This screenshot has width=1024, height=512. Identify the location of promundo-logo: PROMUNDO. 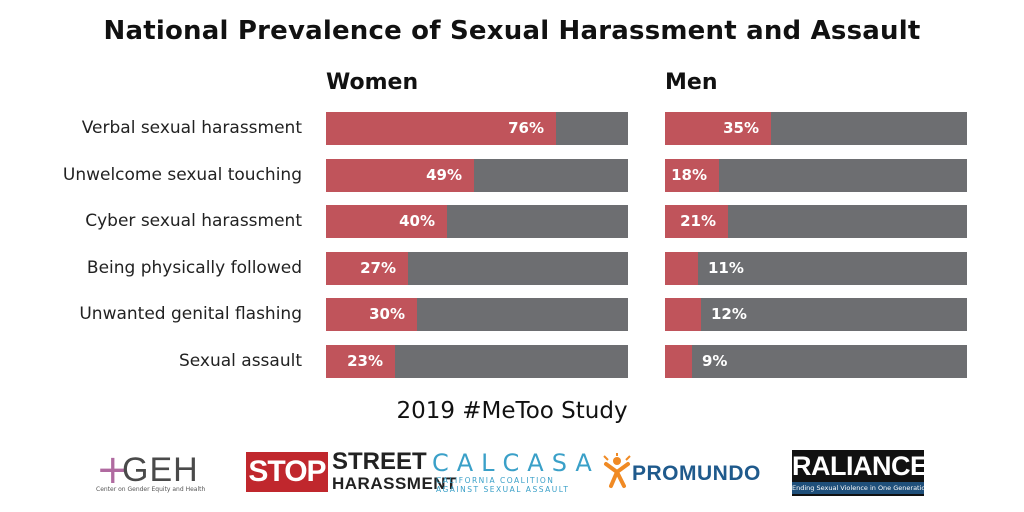
(687, 473).